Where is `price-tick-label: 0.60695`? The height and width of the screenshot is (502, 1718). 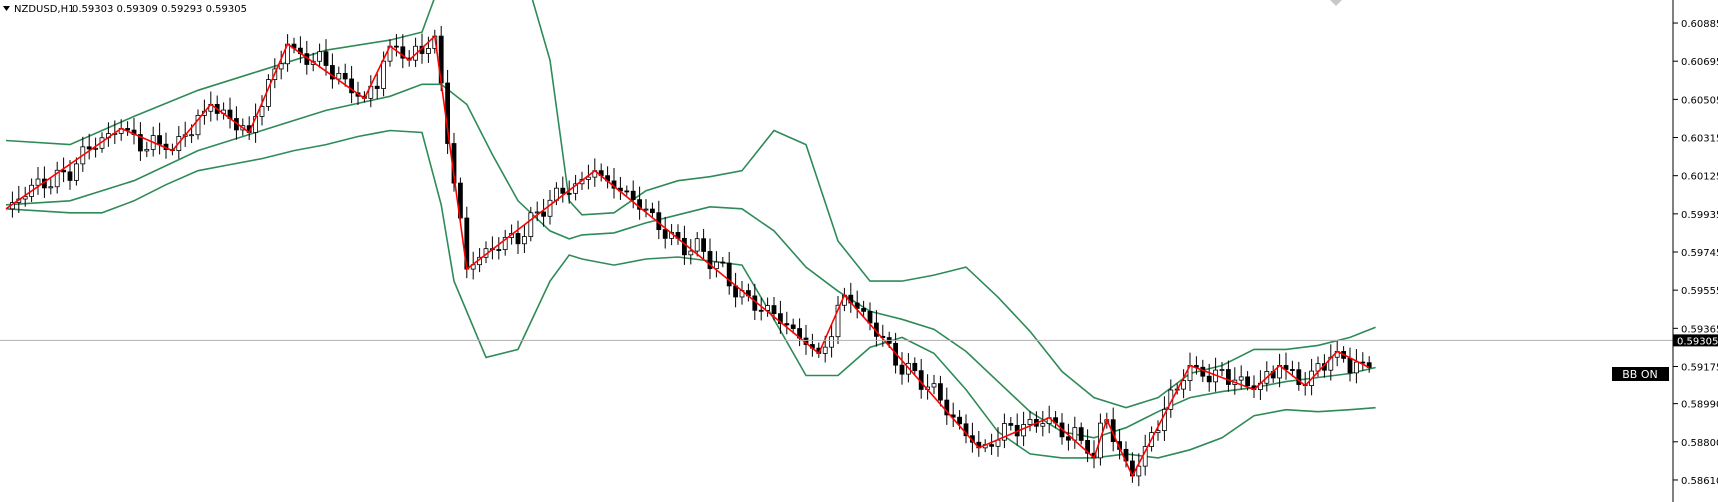 price-tick-label: 0.60695 is located at coordinates (1699, 62).